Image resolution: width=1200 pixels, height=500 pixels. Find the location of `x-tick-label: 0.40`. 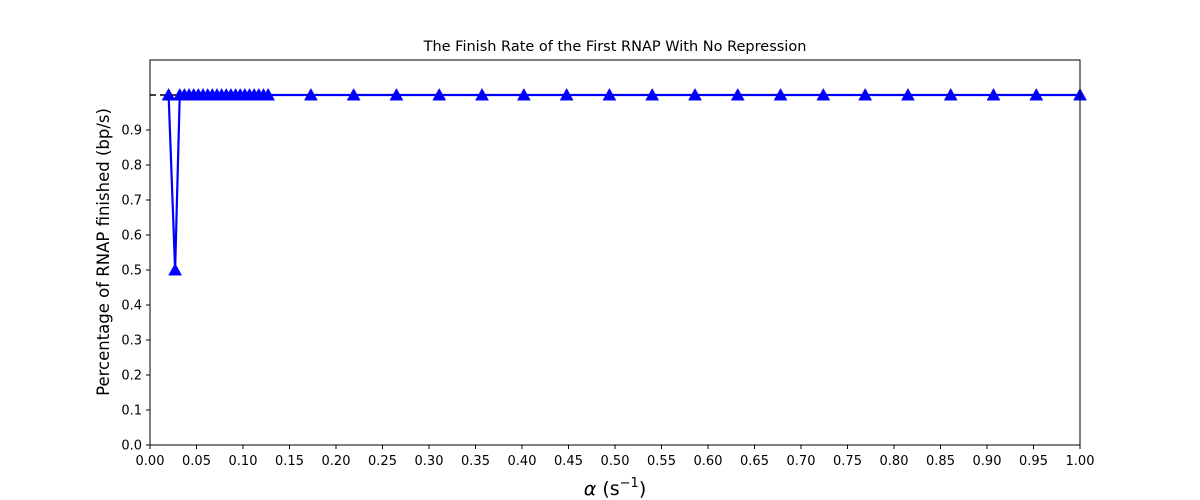

x-tick-label: 0.40 is located at coordinates (522, 461).